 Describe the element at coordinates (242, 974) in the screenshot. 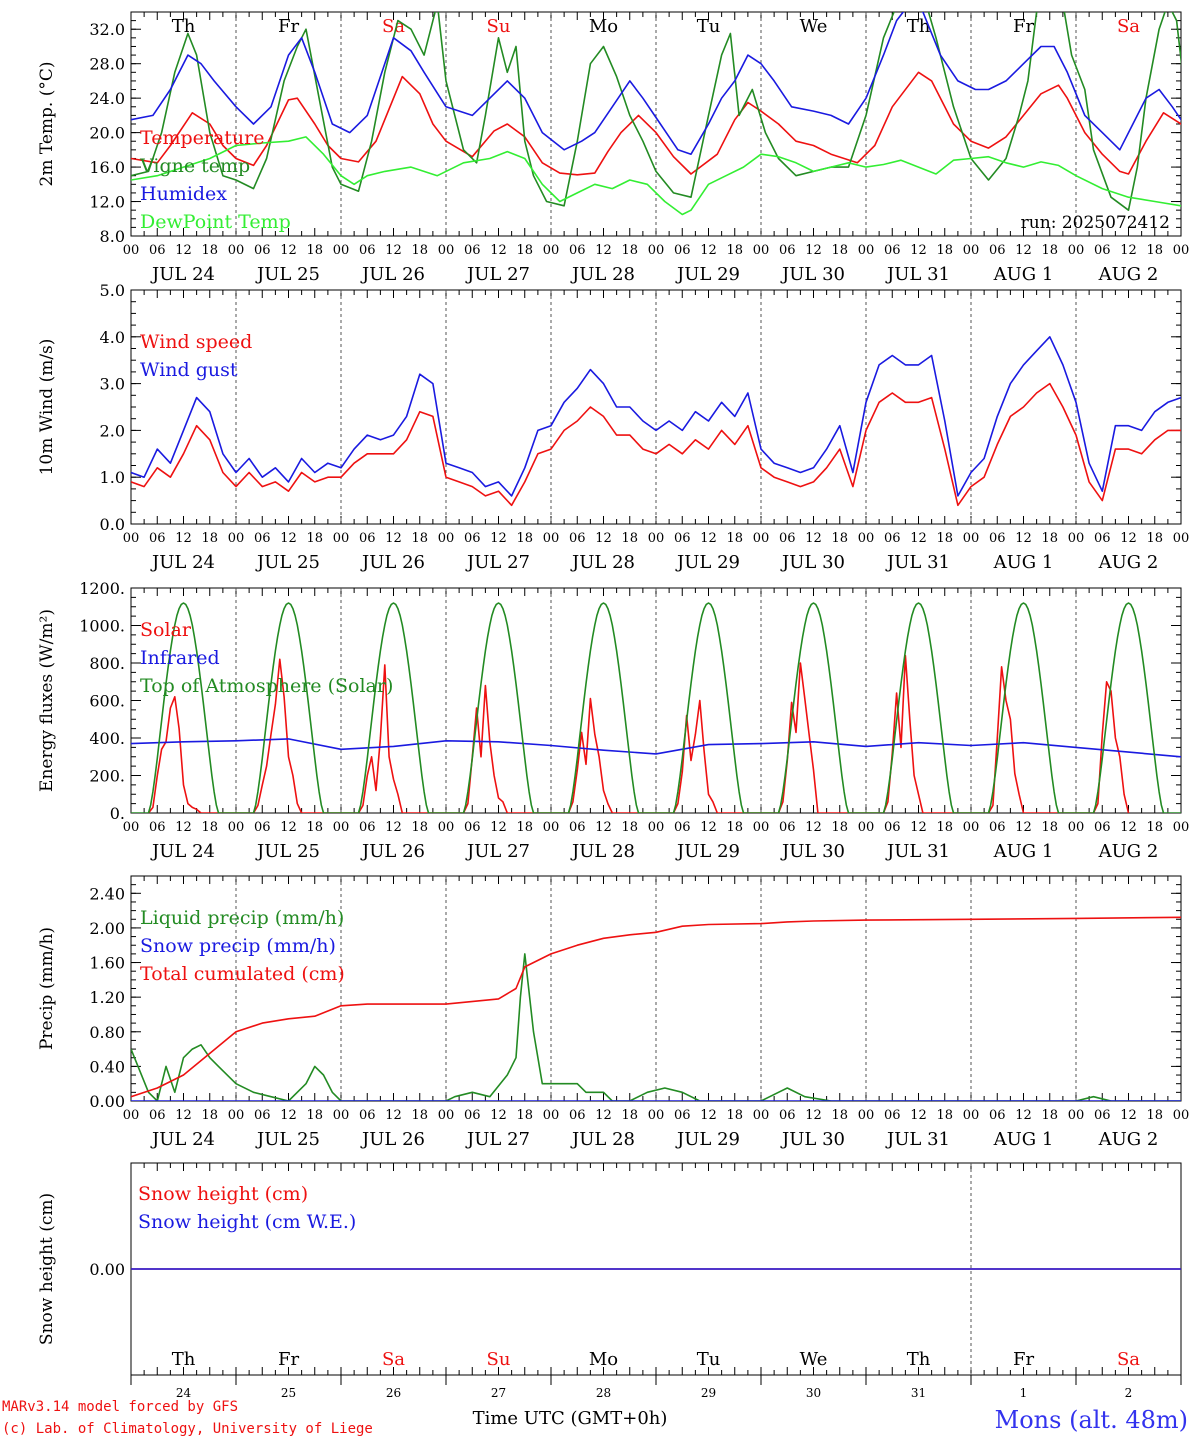

I see `legend-entry: Total cumulated (cm)` at that location.